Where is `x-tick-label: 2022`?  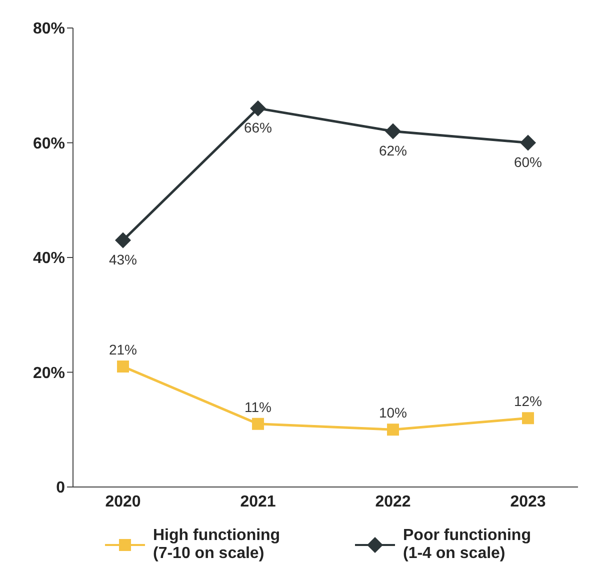 x-tick-label: 2022 is located at coordinates (393, 501).